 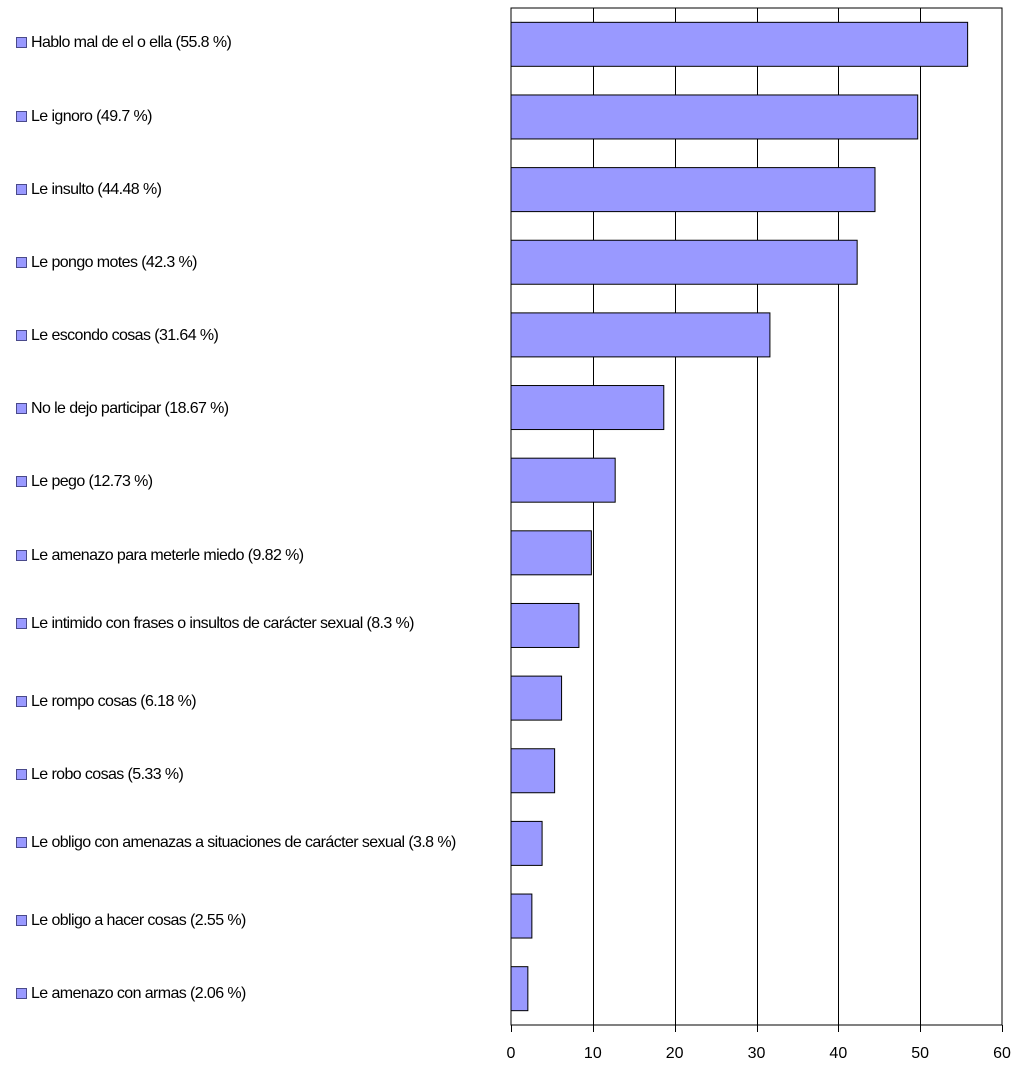 What do you see at coordinates (838, 1053) in the screenshot?
I see `x-tick-label-4: 40` at bounding box center [838, 1053].